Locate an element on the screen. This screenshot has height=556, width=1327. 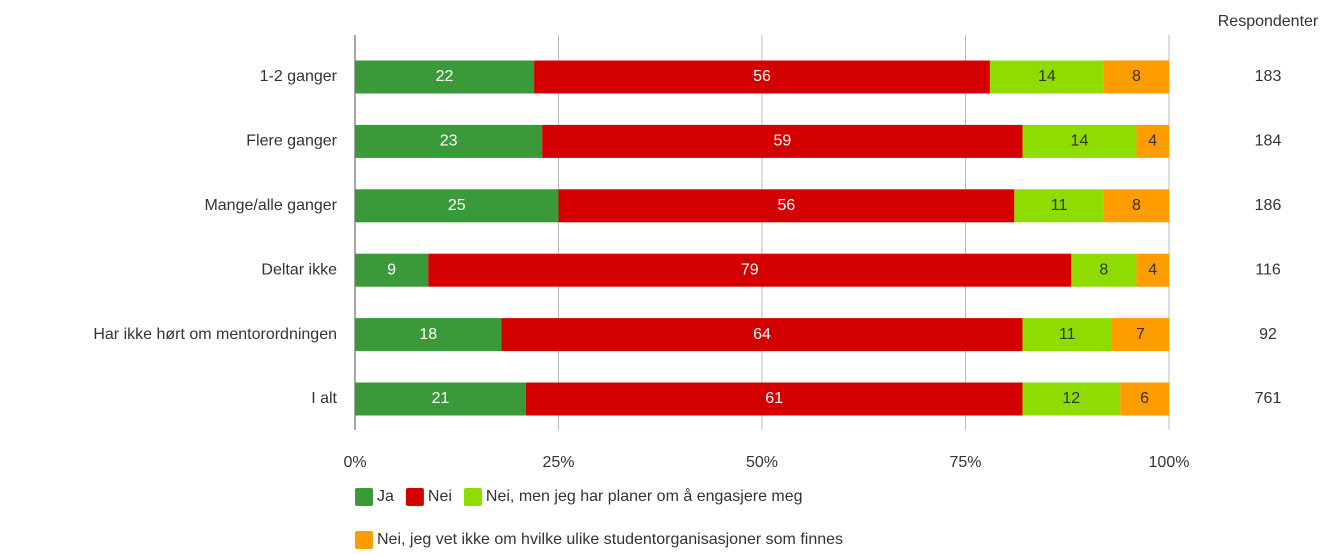
y-tick-label: I alt is located at coordinates (324, 398).